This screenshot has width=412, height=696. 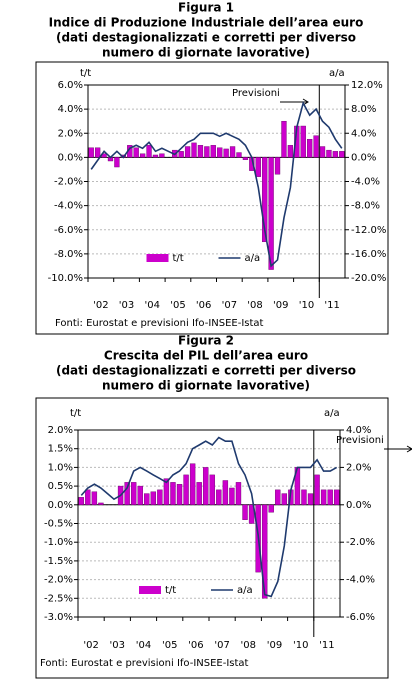 What do you see at coordinates (60, 467) in the screenshot?
I see `y-tick-label: 1.0%` at bounding box center [60, 467].